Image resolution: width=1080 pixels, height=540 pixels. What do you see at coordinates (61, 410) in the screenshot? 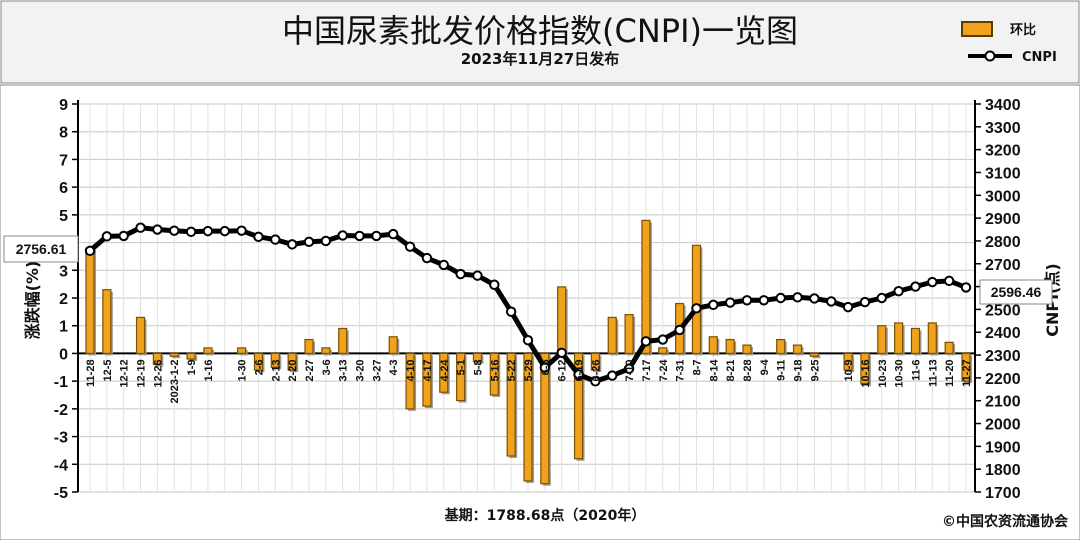
I see `left-tick-label: -2` at bounding box center [61, 410].